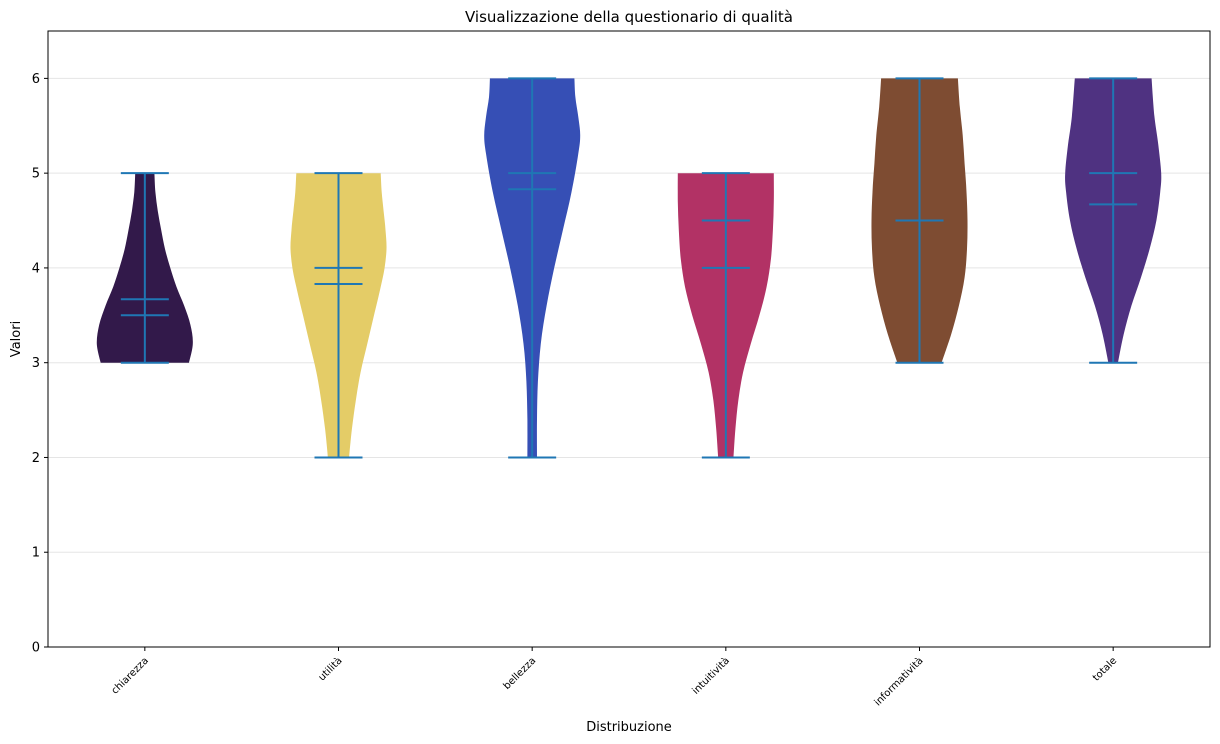  Describe the element at coordinates (36, 268) in the screenshot. I see `y-tick-label: 4` at that location.